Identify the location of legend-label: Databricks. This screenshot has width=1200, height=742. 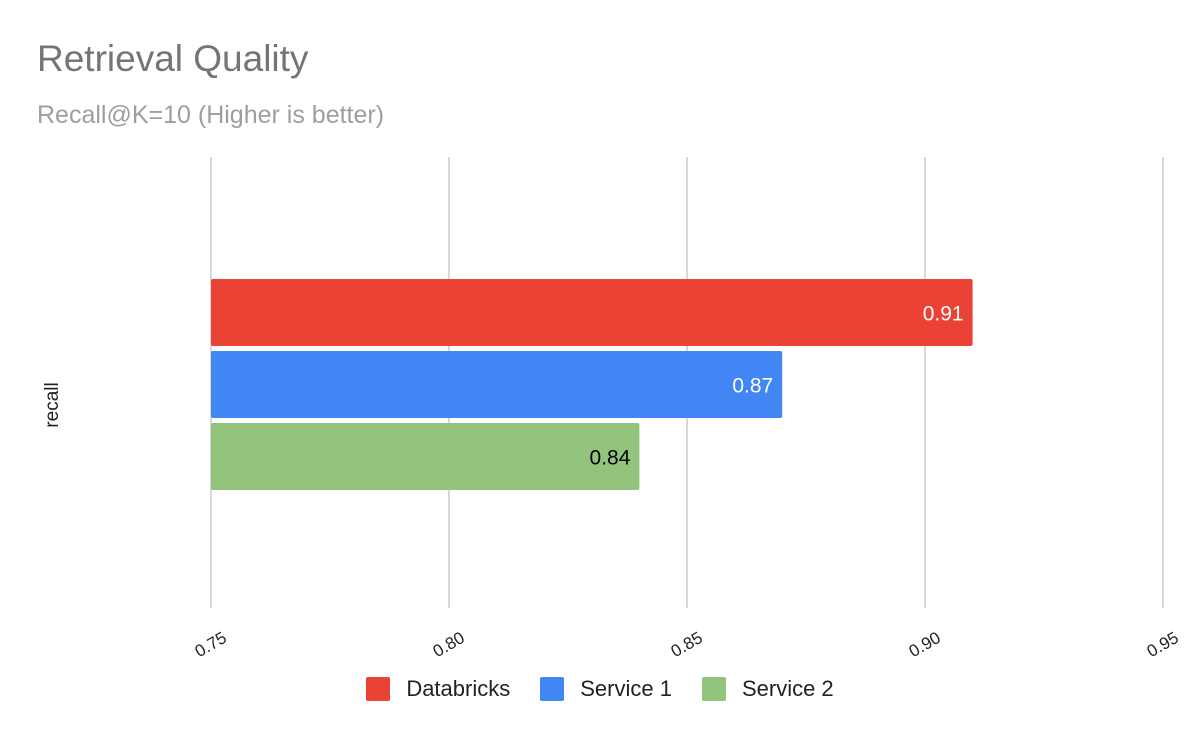
(458, 688).